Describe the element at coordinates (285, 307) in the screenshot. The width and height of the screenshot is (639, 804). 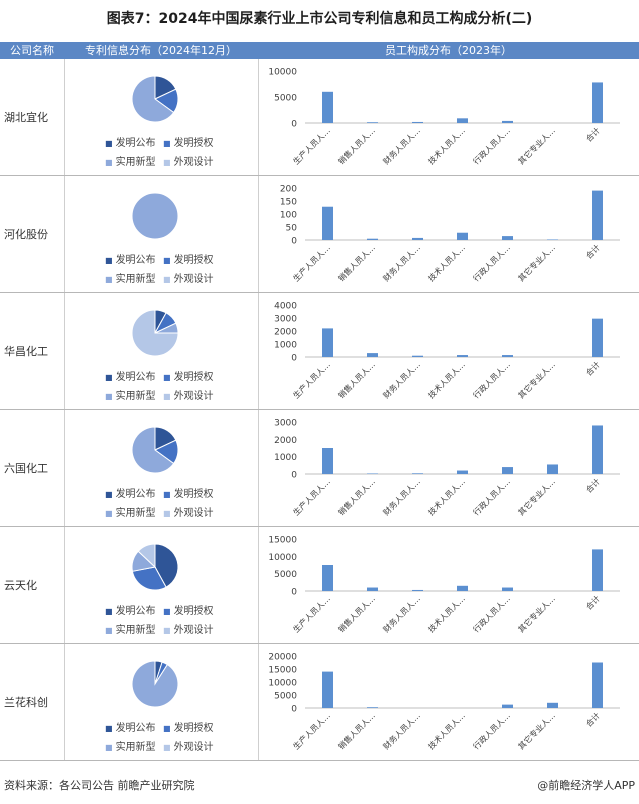
I see `y-tick-label: 4000` at that location.